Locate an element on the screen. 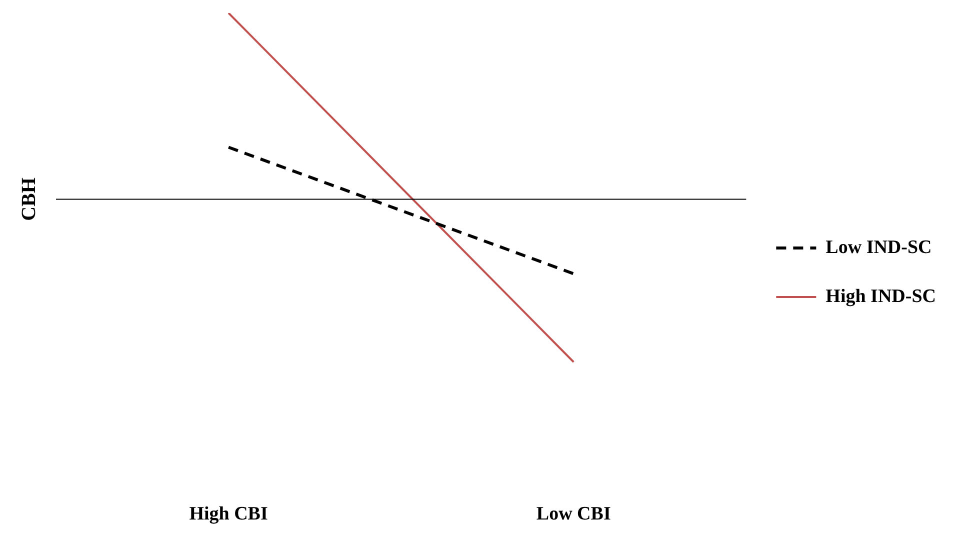 This screenshot has width=964, height=550. x-tick-label: High CBI is located at coordinates (228, 514).